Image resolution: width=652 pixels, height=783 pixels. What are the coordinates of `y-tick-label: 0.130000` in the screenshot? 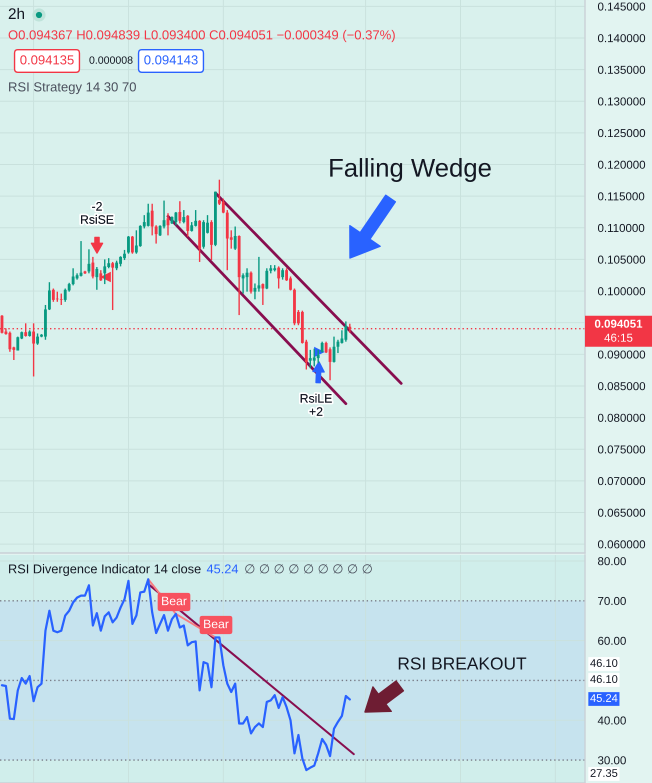 It's located at (622, 101).